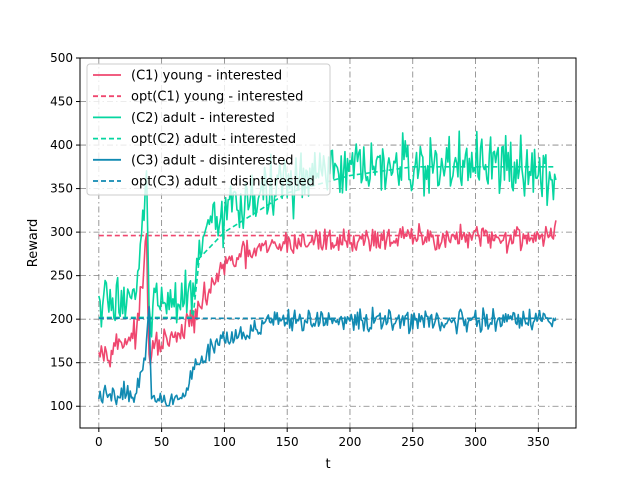 The width and height of the screenshot is (640, 480). I want to click on x-tick-label: 0, so click(99, 442).